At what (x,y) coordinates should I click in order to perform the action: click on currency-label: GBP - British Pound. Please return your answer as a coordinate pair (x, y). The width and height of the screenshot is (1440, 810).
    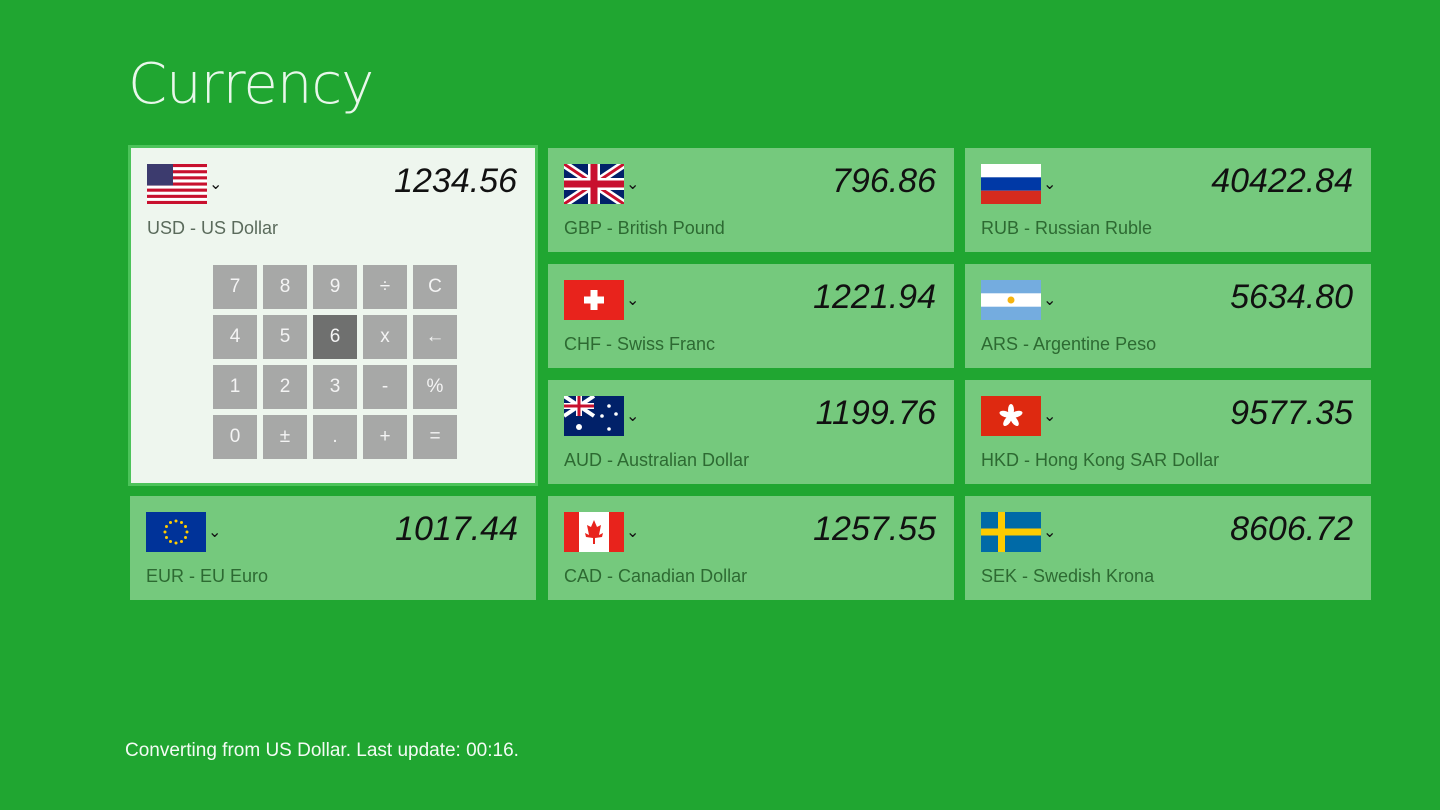
    Looking at the image, I should click on (644, 228).